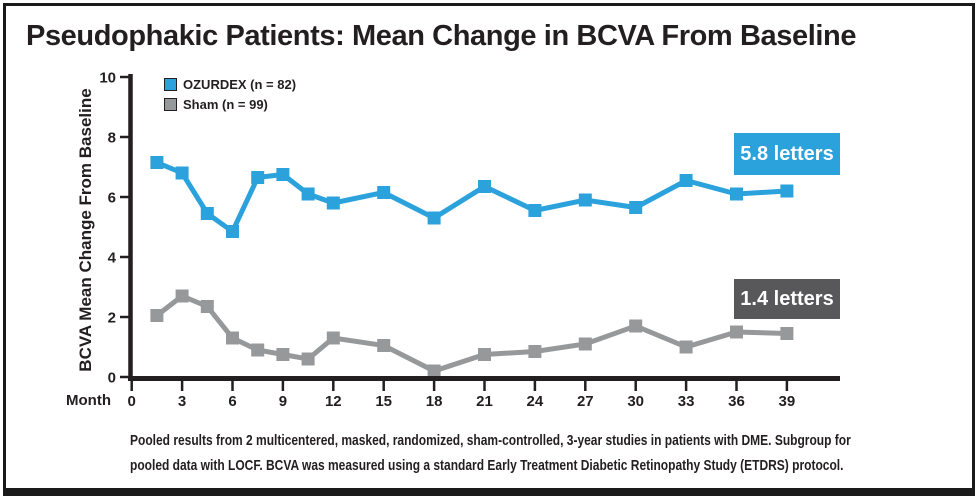 Image resolution: width=978 pixels, height=502 pixels. What do you see at coordinates (112, 138) in the screenshot?
I see `y-tick-label: 8` at bounding box center [112, 138].